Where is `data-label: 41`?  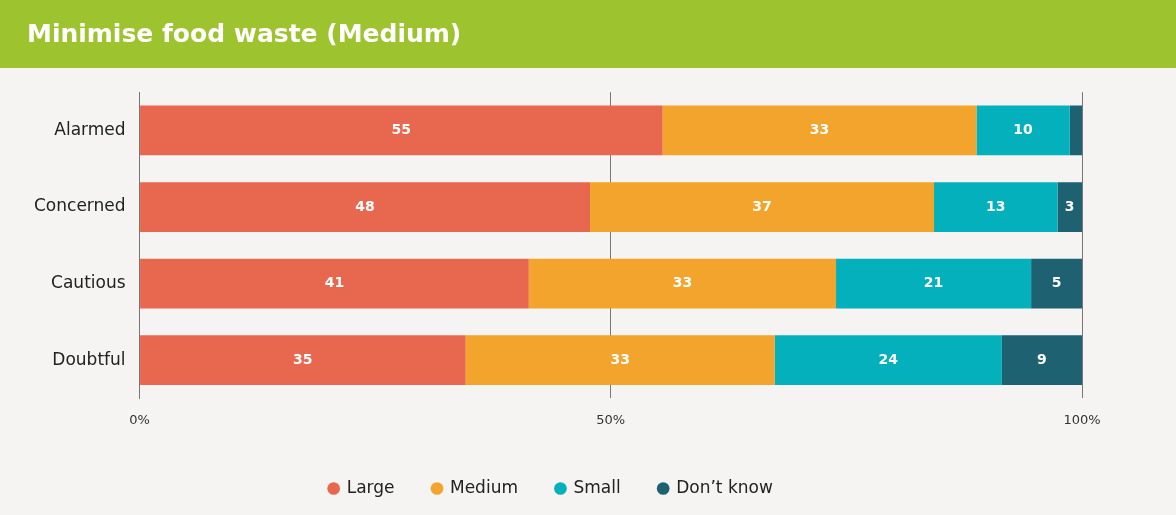 data-label: 41 is located at coordinates (334, 282).